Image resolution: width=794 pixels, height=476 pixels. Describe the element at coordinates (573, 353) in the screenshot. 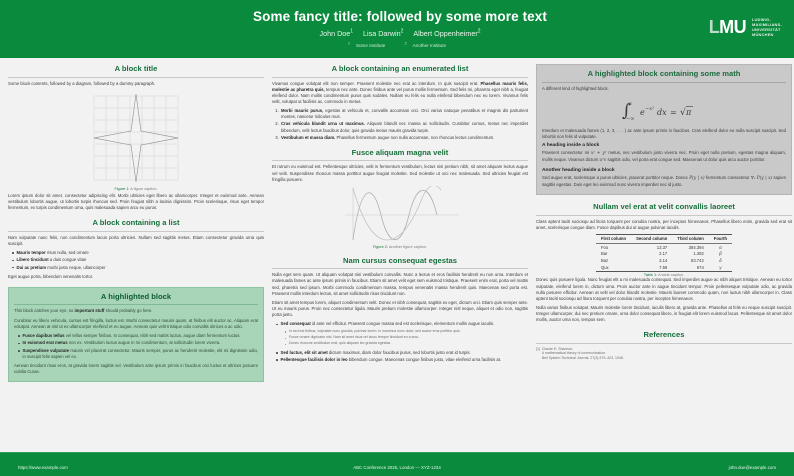

I see `reference-work: A mathematical theory of communication.` at that location.